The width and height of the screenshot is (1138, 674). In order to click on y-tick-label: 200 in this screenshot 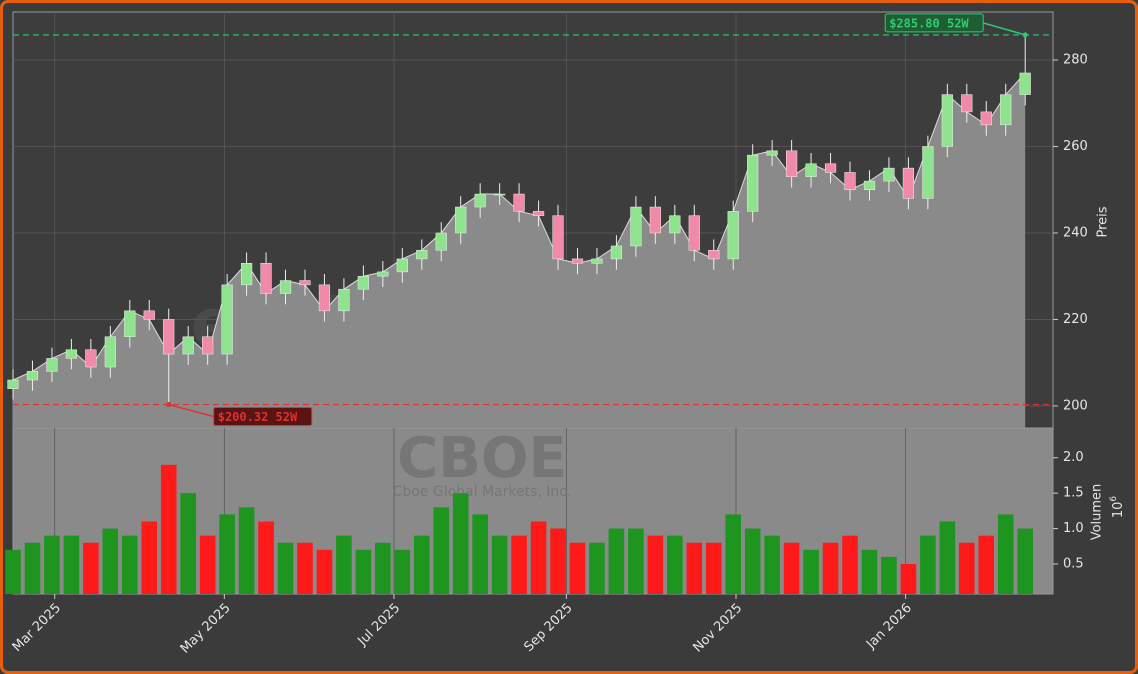, I will do `click(1075, 405)`.